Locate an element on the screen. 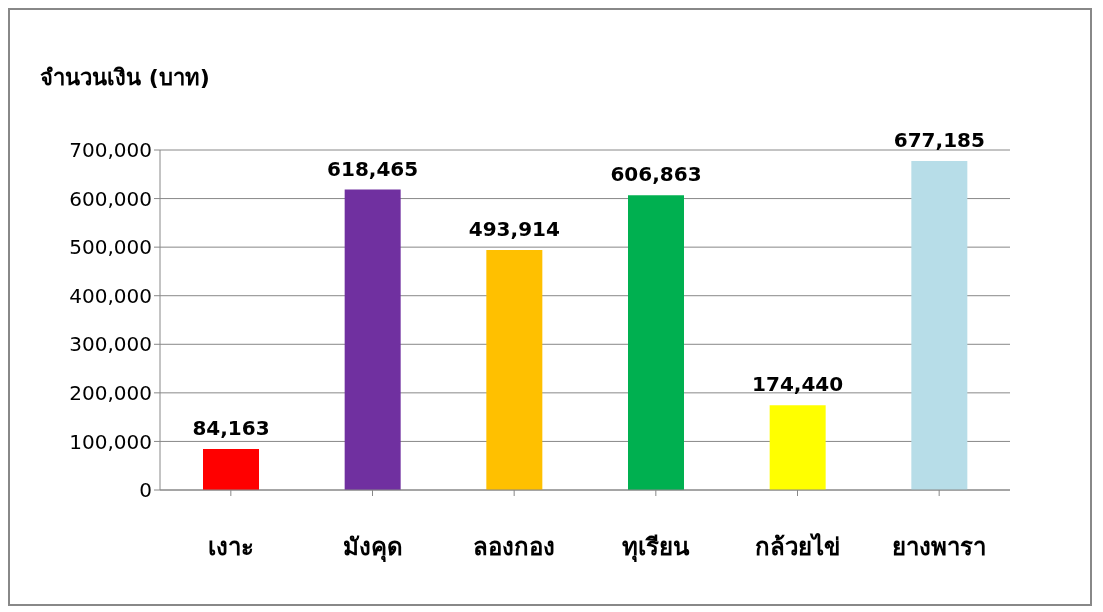 The image size is (1103, 612). y-tick-label: 500,000 is located at coordinates (110, 247).